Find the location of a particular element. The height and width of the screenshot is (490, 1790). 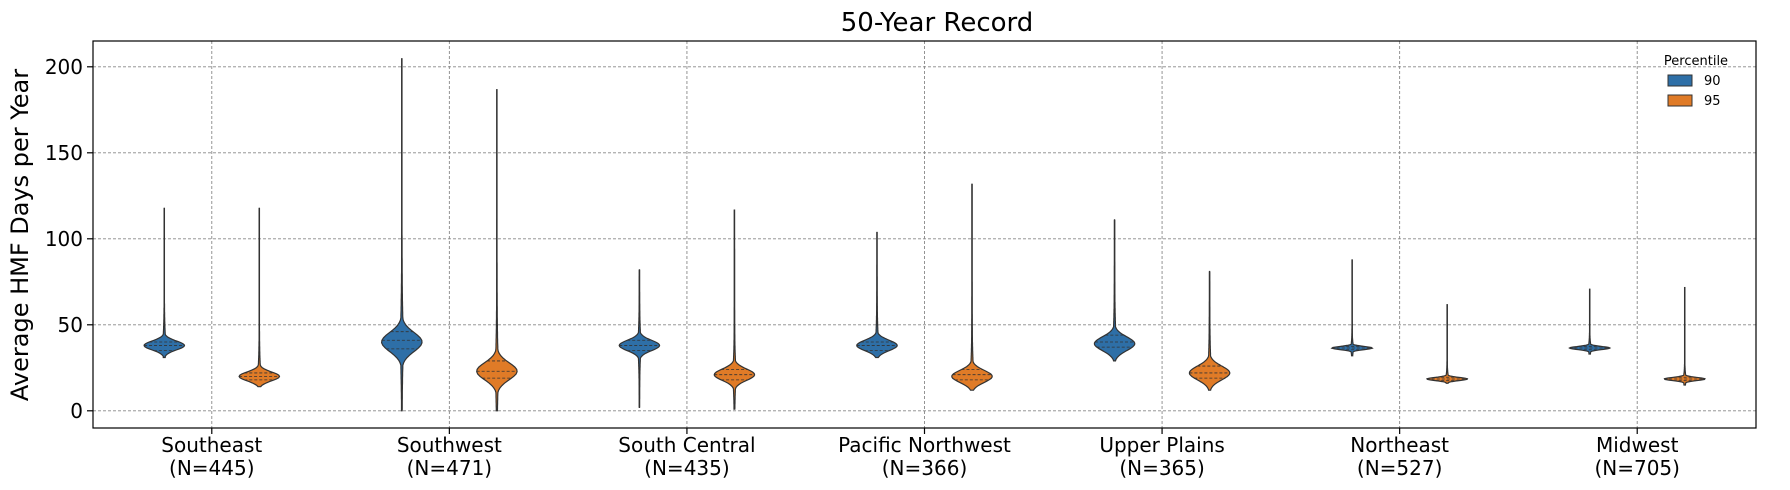

x-tick-label: Midwest is located at coordinates (1637, 445).